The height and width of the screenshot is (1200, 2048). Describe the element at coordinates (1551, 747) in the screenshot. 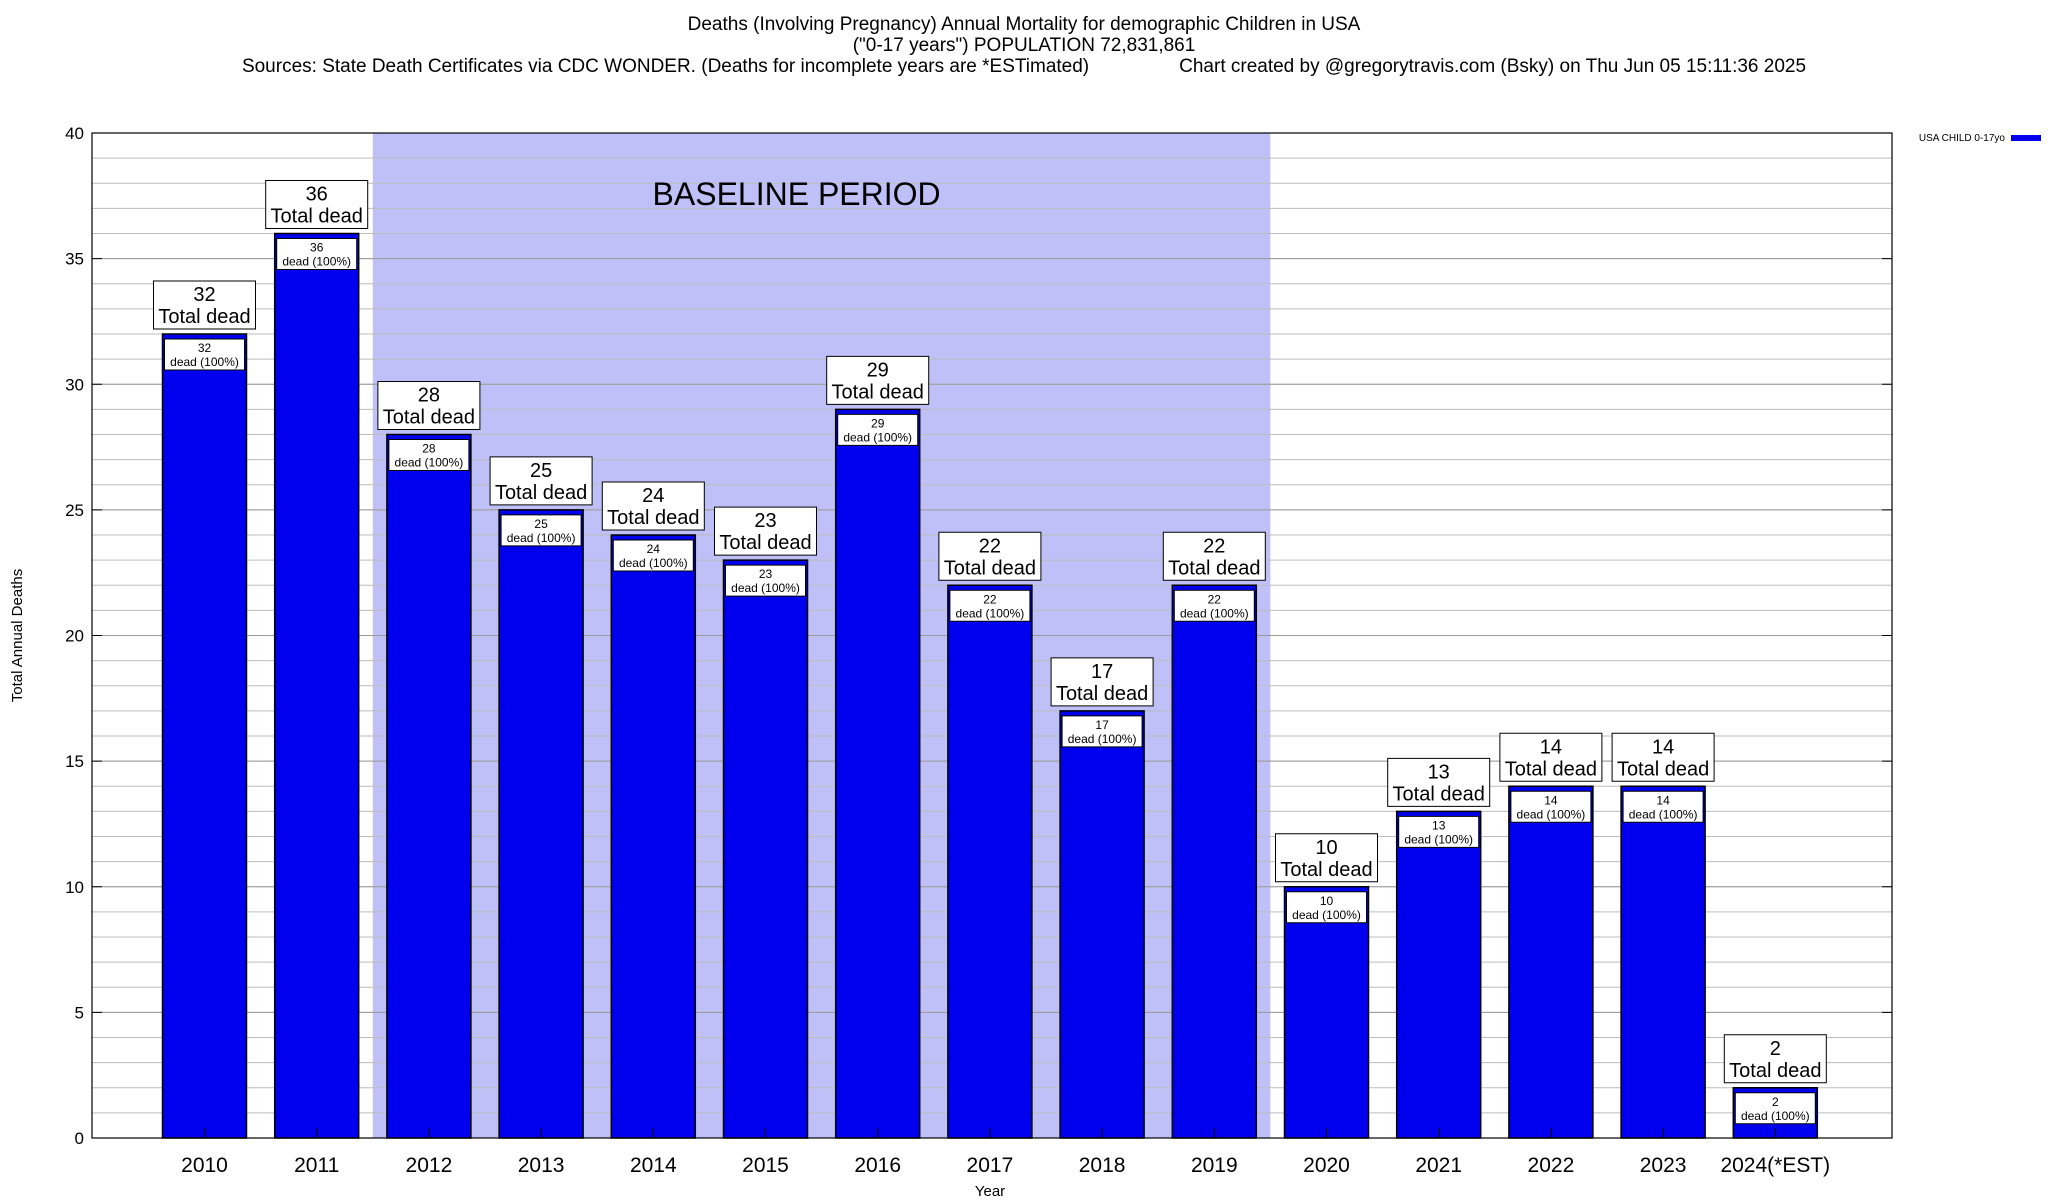

I see `bar-total-value: 14` at that location.